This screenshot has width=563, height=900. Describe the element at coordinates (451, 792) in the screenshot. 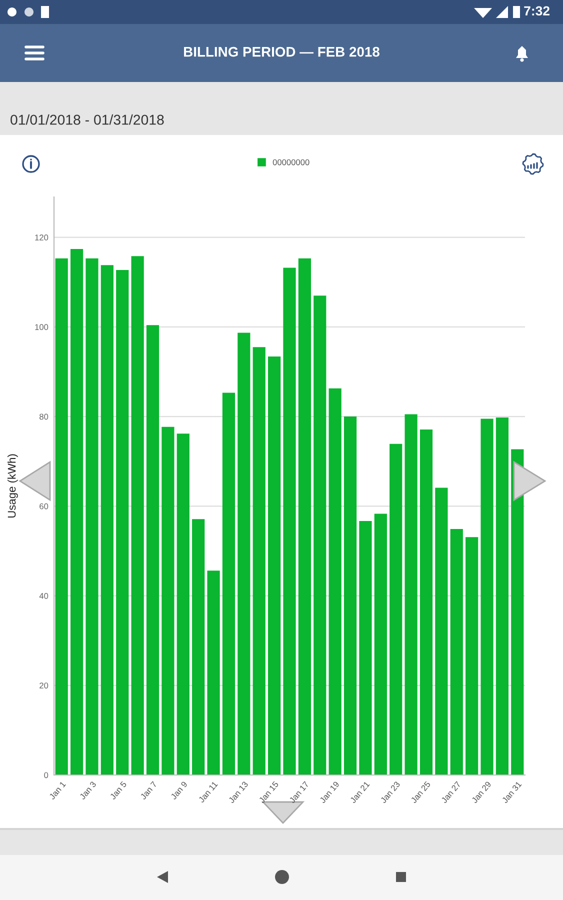

I see `x-tick-label: Jan 27` at that location.